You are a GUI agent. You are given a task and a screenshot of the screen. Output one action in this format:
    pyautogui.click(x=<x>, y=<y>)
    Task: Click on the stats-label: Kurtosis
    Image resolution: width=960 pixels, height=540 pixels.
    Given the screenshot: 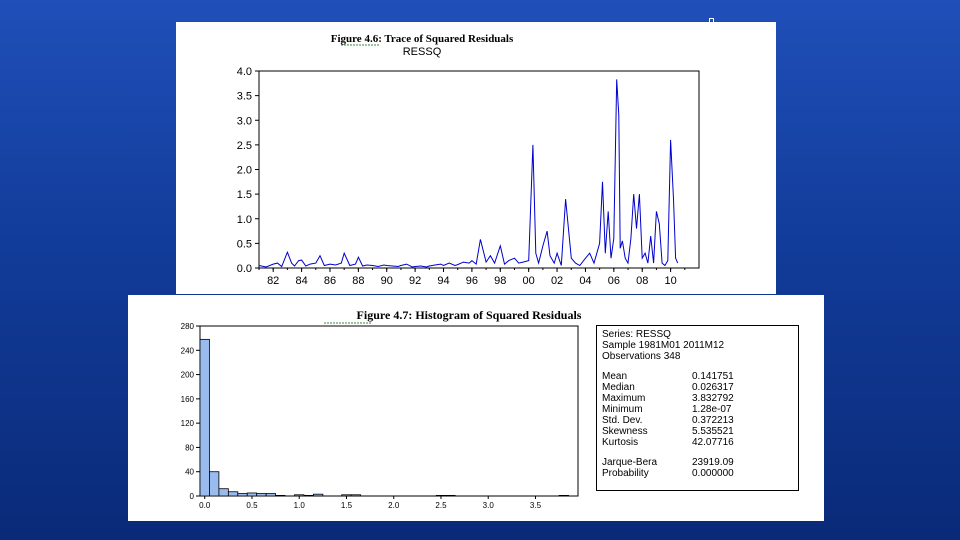 What is the action you would take?
    pyautogui.click(x=620, y=442)
    